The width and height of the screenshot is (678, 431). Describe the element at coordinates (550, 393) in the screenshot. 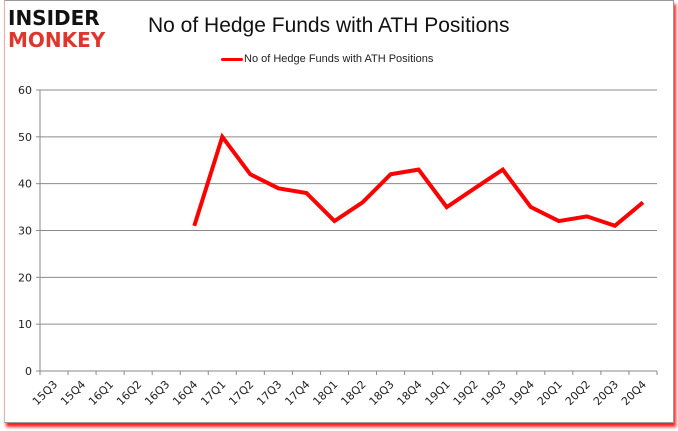

I see `x-tick-label: 20Q1` at that location.